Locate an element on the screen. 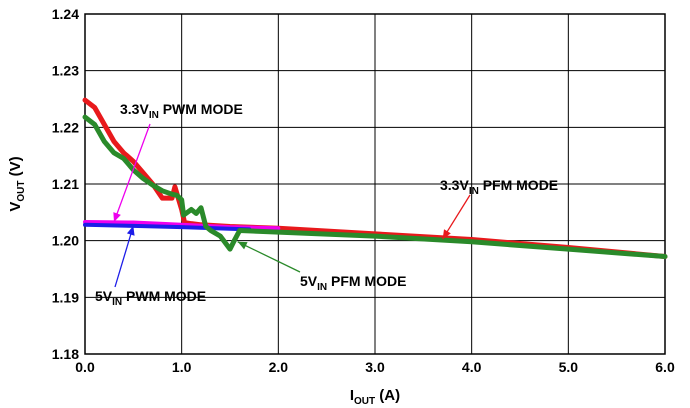 This screenshot has height=408, width=690. annotation-label: 5VIN PWM MODE is located at coordinates (150, 298).